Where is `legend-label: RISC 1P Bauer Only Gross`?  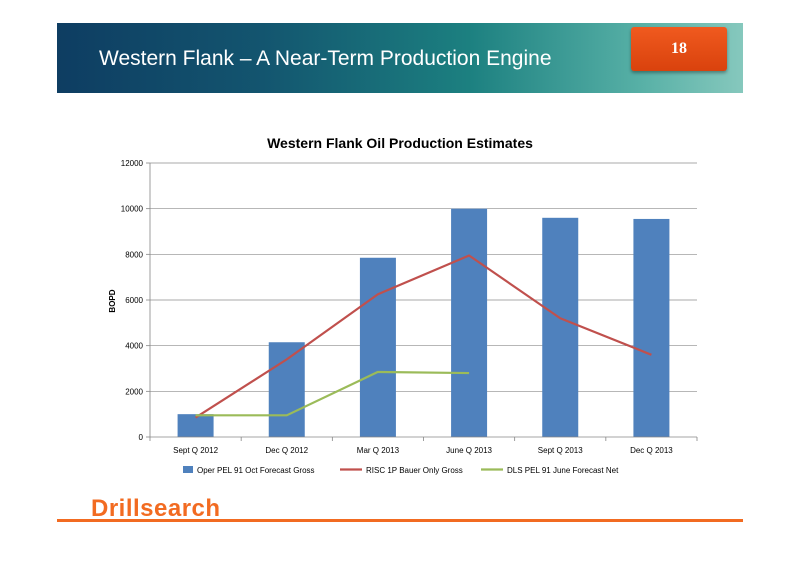 legend-label: RISC 1P Bauer Only Gross is located at coordinates (414, 470).